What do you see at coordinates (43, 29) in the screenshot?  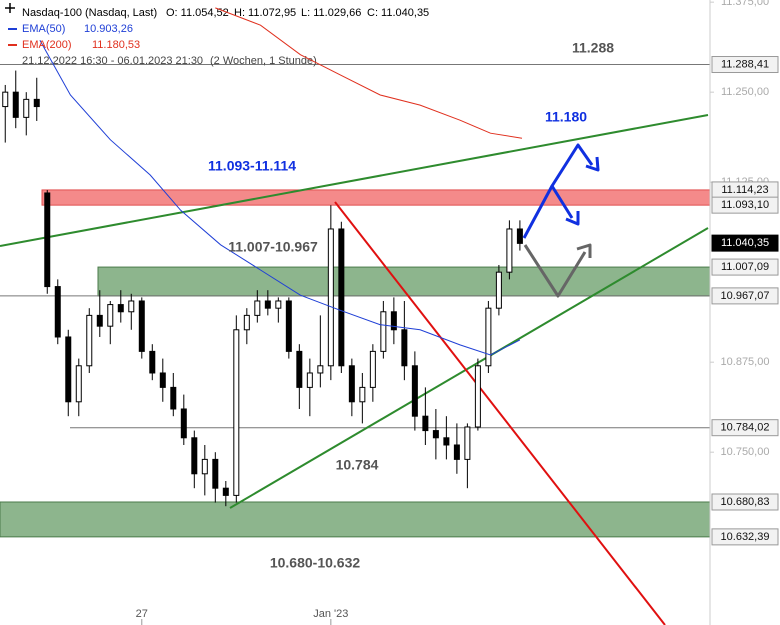 I see `legend-name: EMA(50)` at bounding box center [43, 29].